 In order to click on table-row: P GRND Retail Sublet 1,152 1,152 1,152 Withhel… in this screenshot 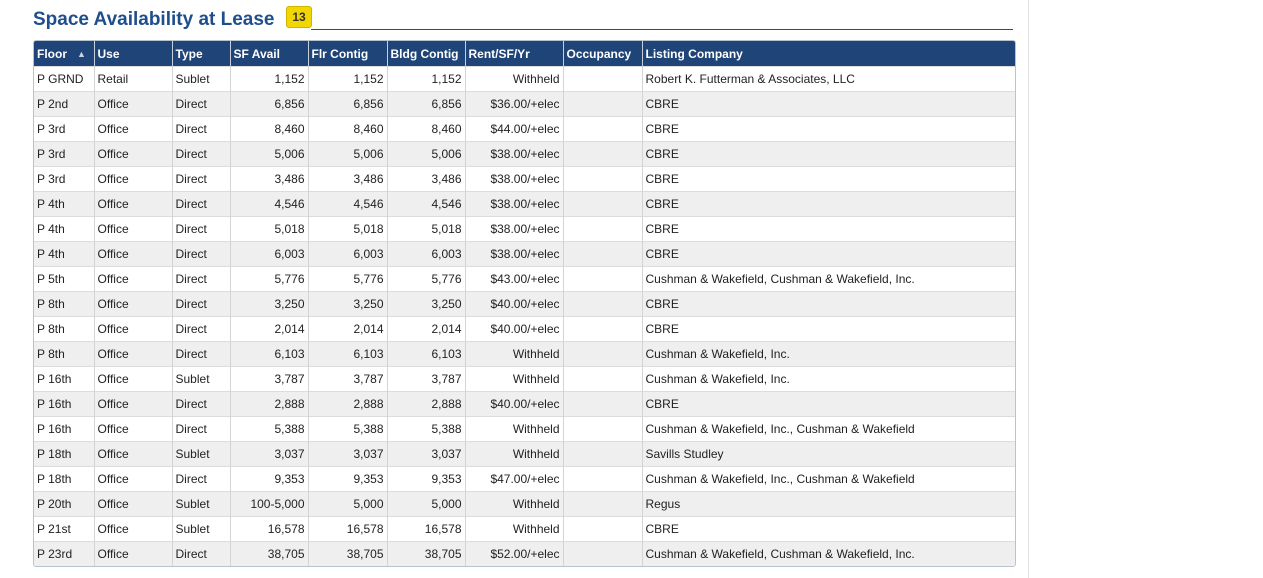, I will do `click(524, 79)`.